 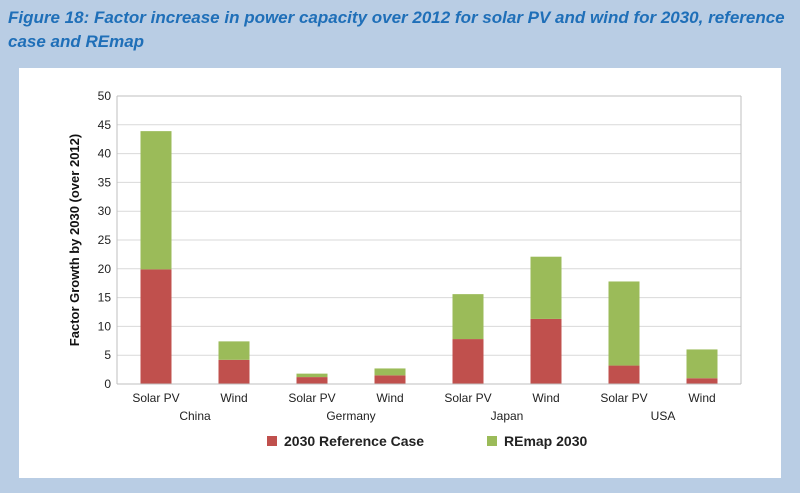 What do you see at coordinates (105, 269) in the screenshot?
I see `y-tick-label: 20` at bounding box center [105, 269].